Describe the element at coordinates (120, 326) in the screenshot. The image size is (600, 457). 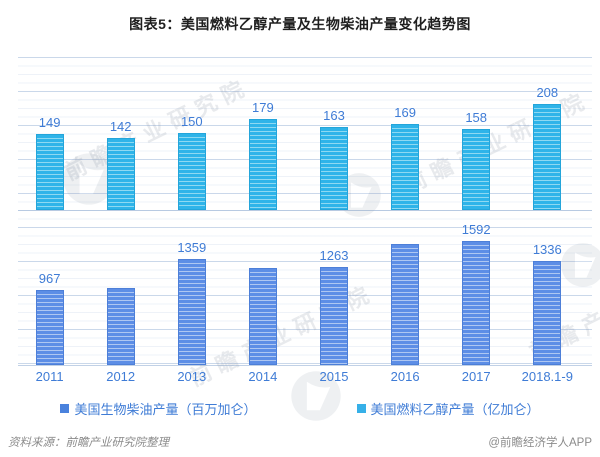
I see `bar-bottom-2012` at that location.